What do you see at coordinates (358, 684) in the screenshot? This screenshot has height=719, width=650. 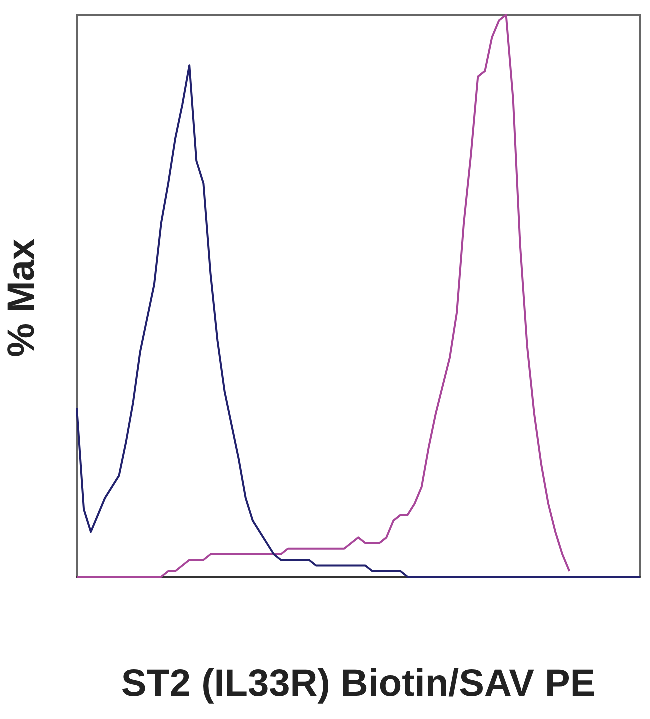 I see `x-axis-title: ST2 (IL33R) Biotin/SAV PE` at bounding box center [358, 684].